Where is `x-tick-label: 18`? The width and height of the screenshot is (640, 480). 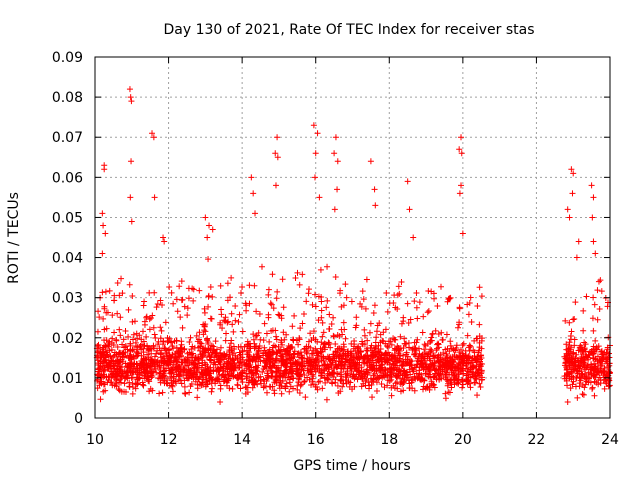 x-tick-label: 18 is located at coordinates (389, 440).